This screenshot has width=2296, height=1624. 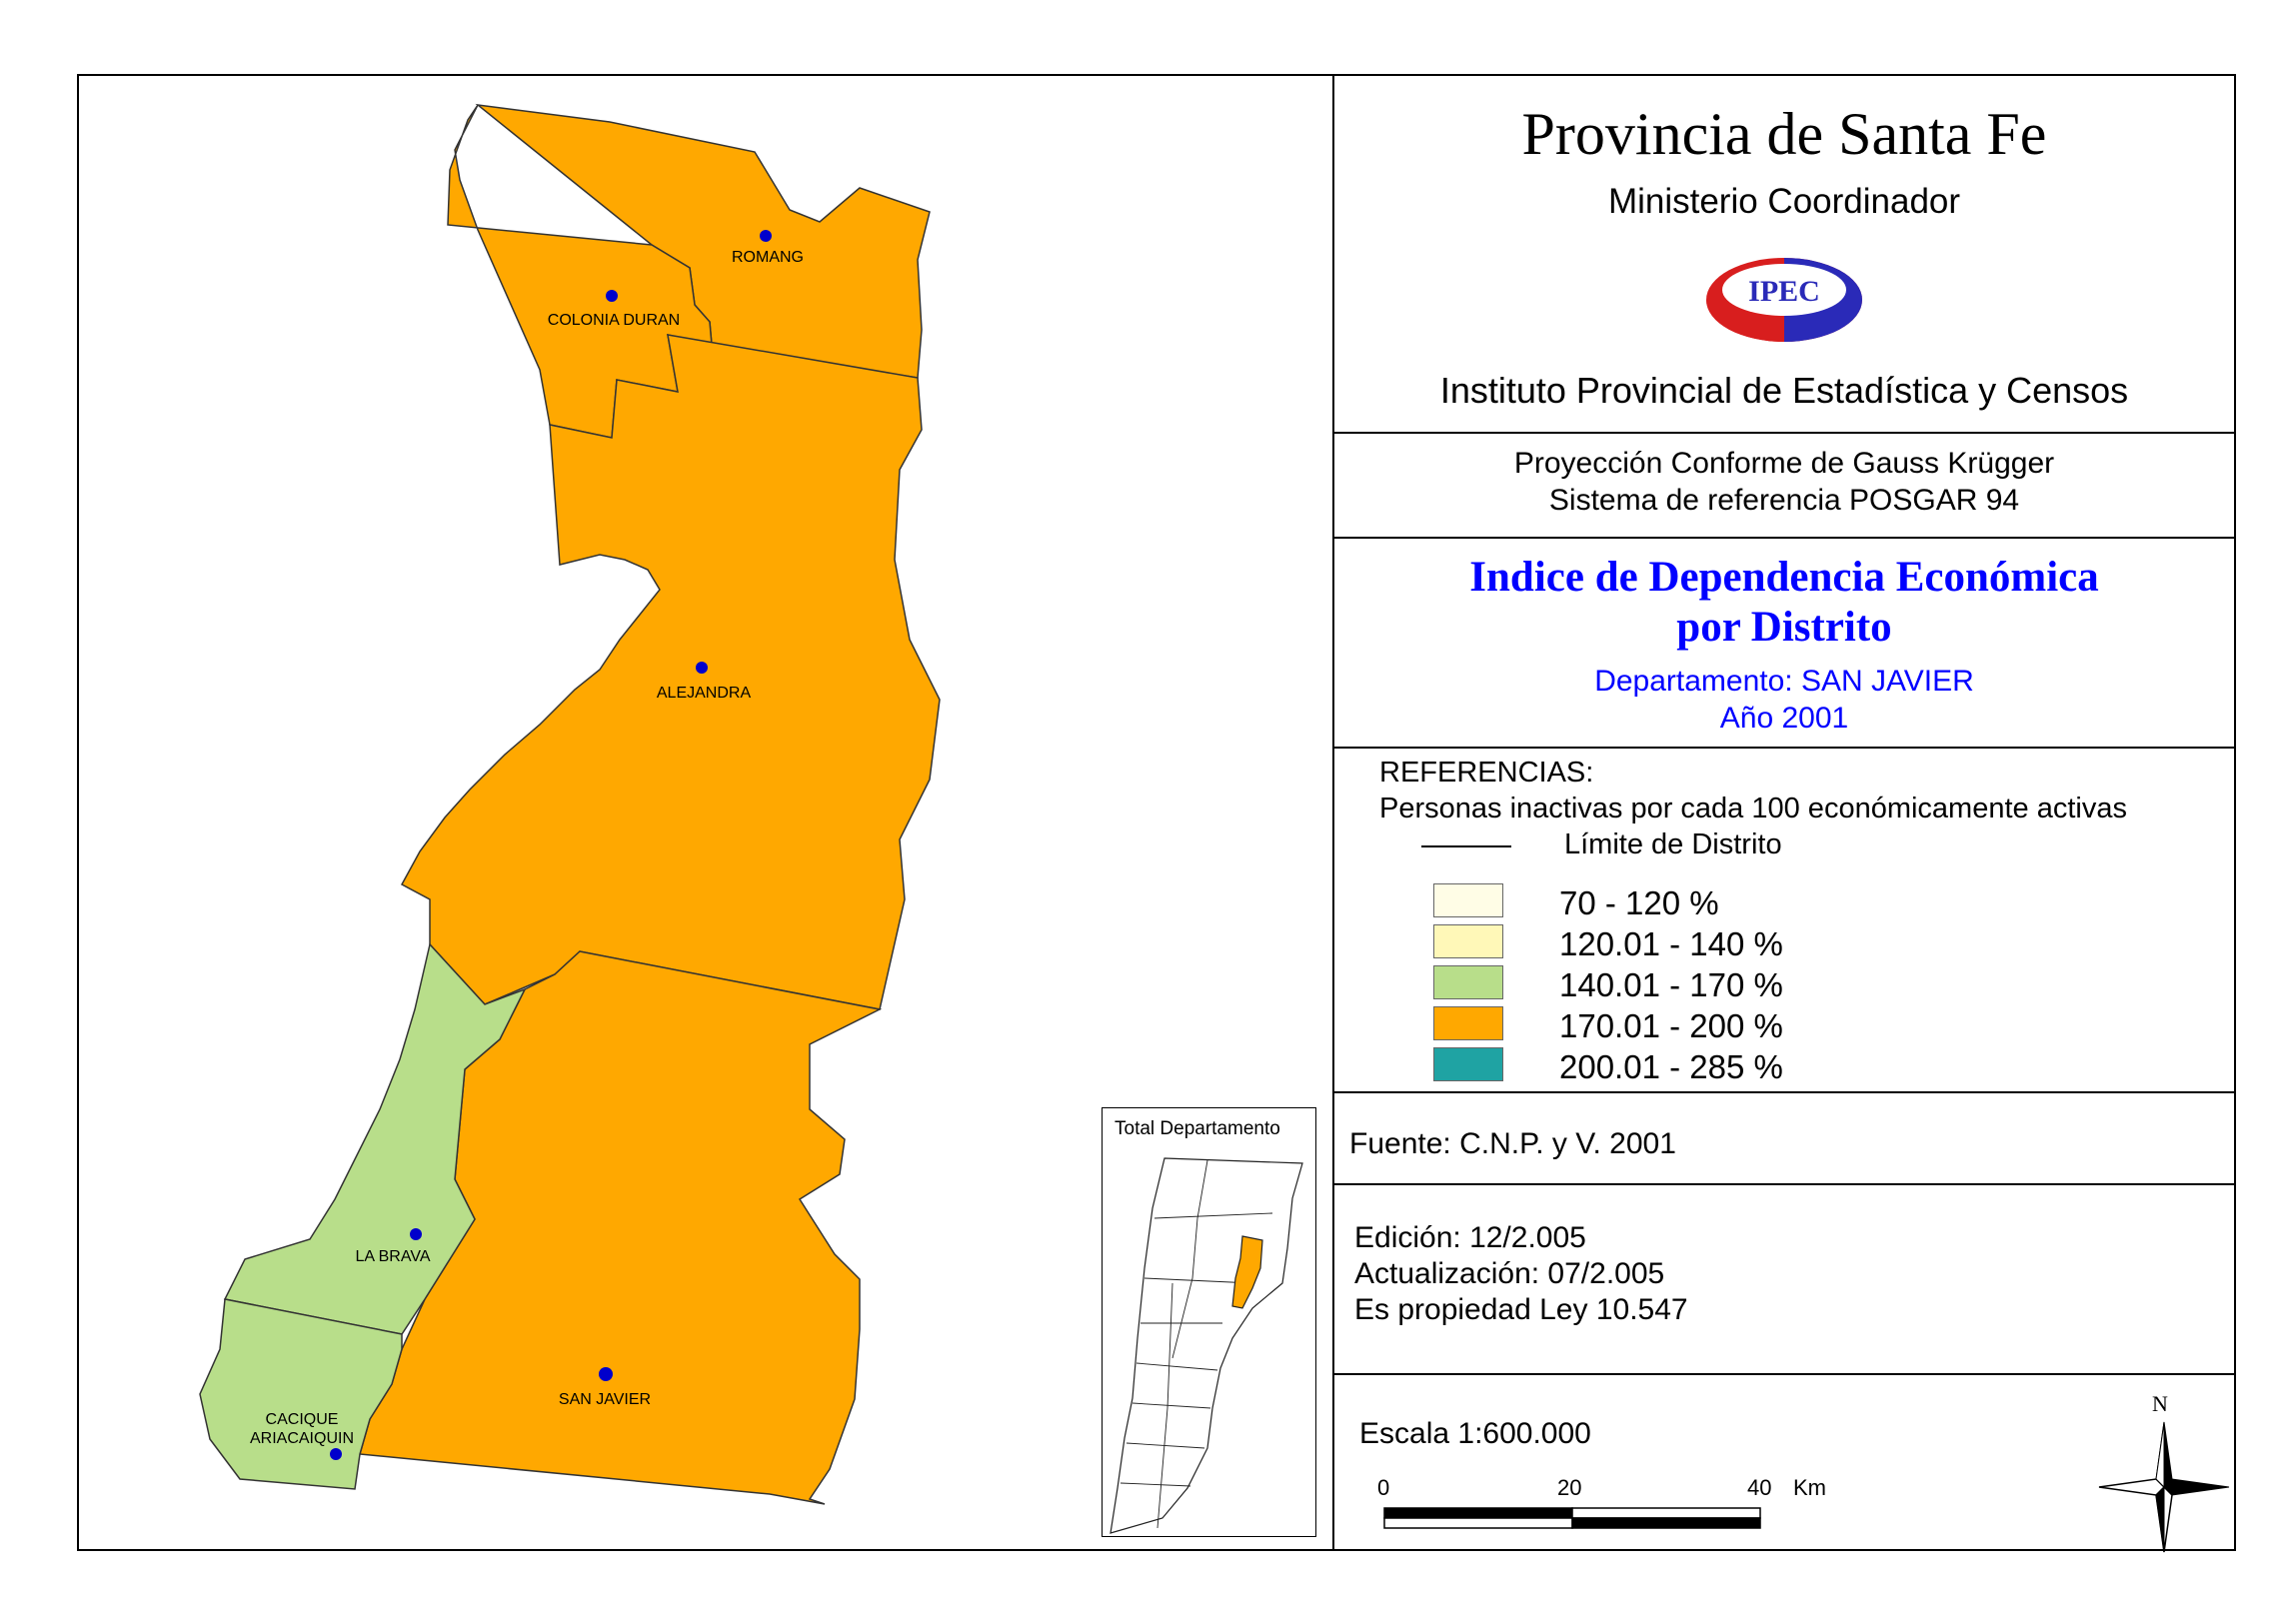 I want to click on inset-province-outline, so click(x=1206, y=1345).